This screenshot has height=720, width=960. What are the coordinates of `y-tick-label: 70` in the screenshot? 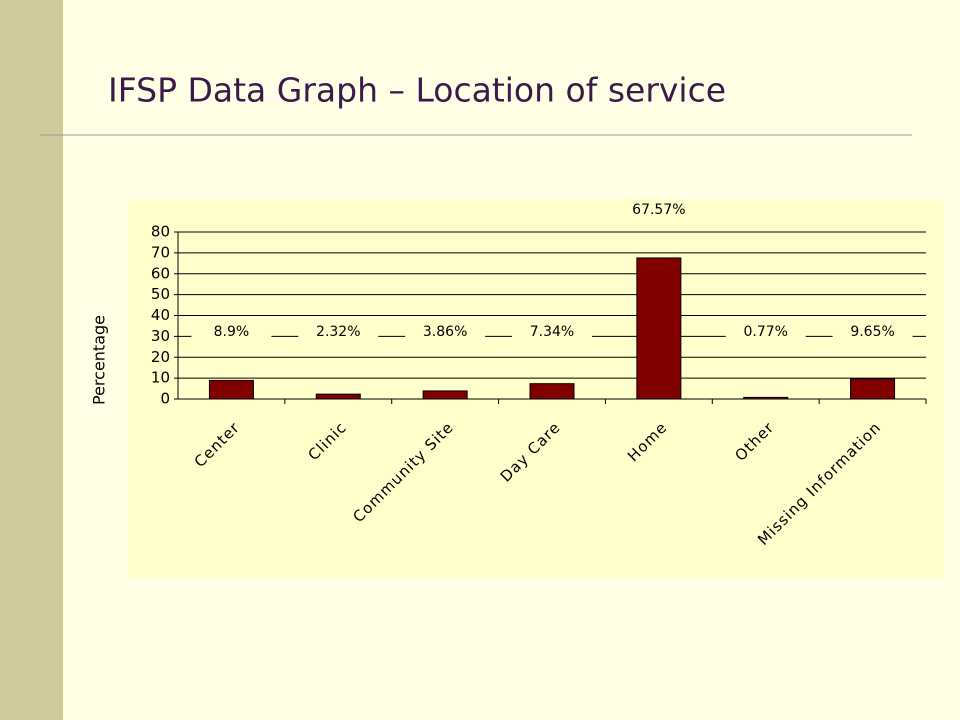 It's located at (160, 252).